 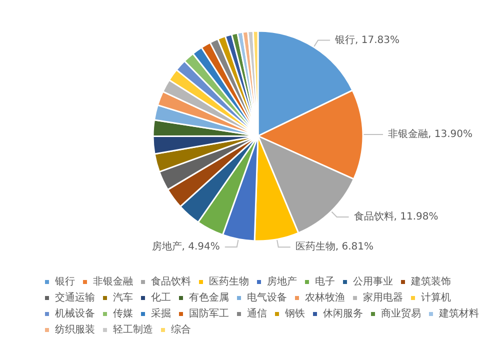 I want to click on data-label: 医药生物, 6.81%, so click(x=334, y=246).